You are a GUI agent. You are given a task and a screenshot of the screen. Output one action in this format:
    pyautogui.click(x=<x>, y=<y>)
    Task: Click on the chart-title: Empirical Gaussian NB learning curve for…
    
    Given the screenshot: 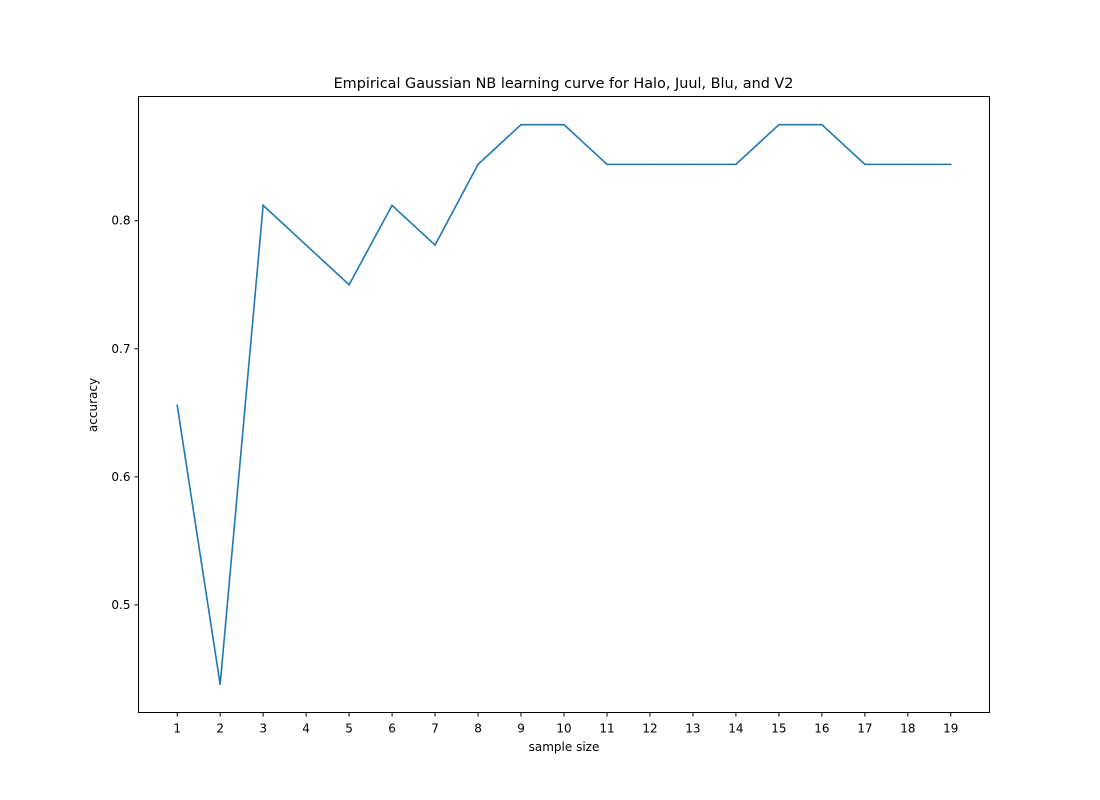 What is the action you would take?
    pyautogui.click(x=564, y=84)
    